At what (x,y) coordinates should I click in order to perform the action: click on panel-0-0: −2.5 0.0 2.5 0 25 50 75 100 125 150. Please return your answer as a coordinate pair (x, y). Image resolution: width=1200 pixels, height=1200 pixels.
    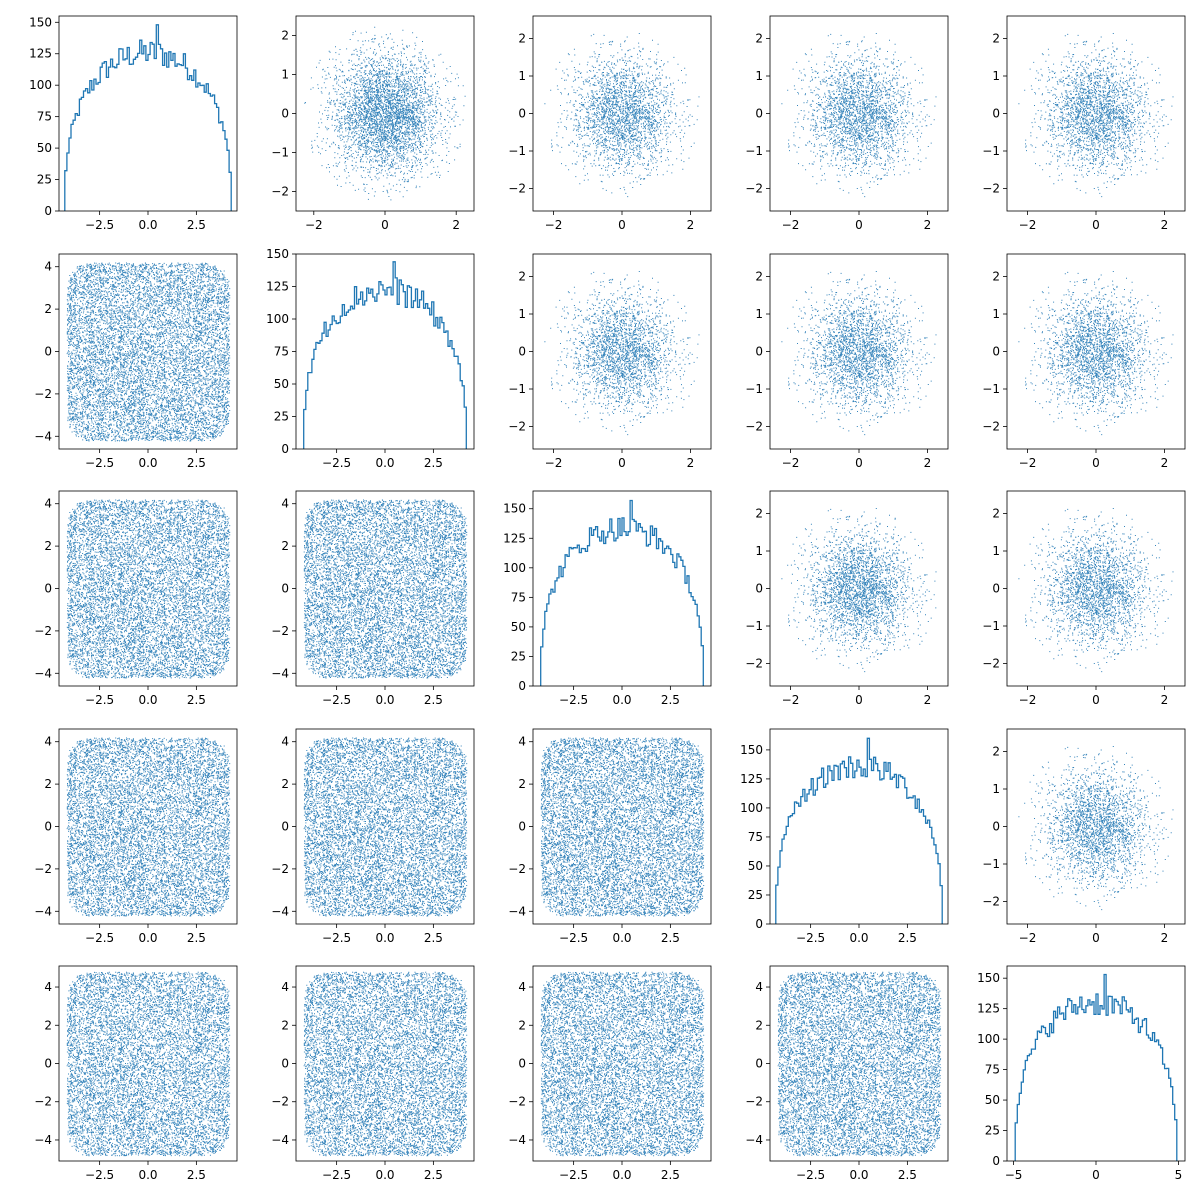
    Looking at the image, I should click on (133, 123).